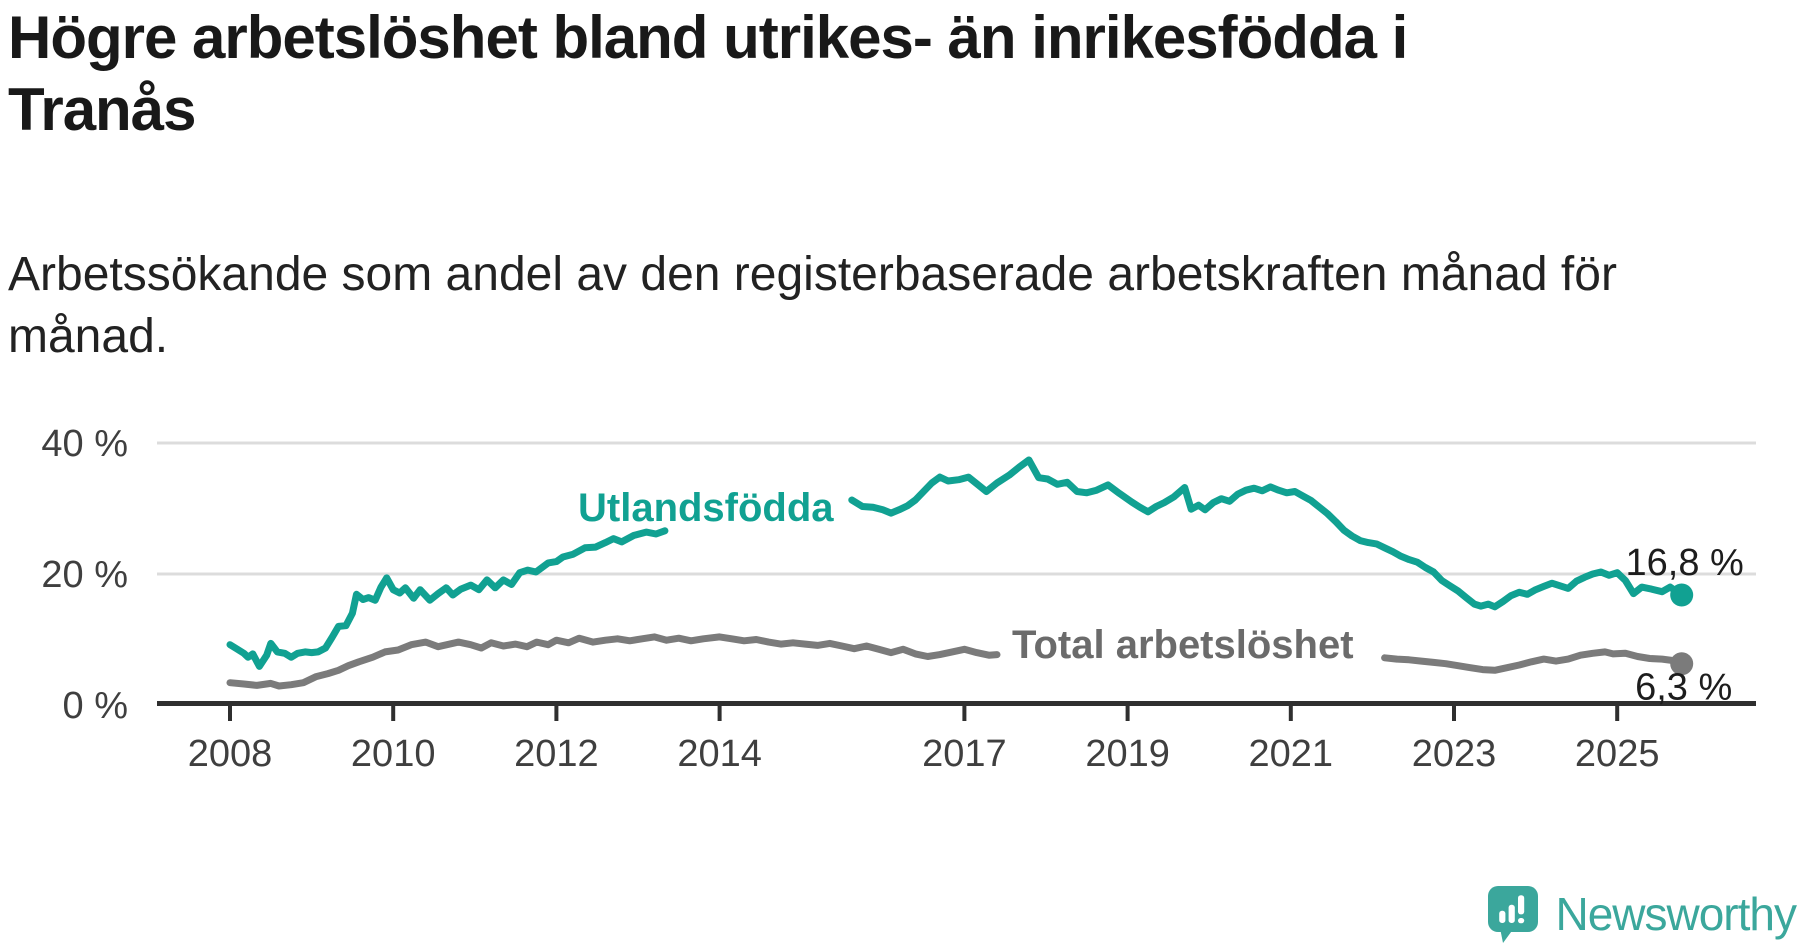 This screenshot has width=1800, height=948. What do you see at coordinates (706, 508) in the screenshot?
I see `series-label-utlandsf-dda: Utlandsfödda` at bounding box center [706, 508].